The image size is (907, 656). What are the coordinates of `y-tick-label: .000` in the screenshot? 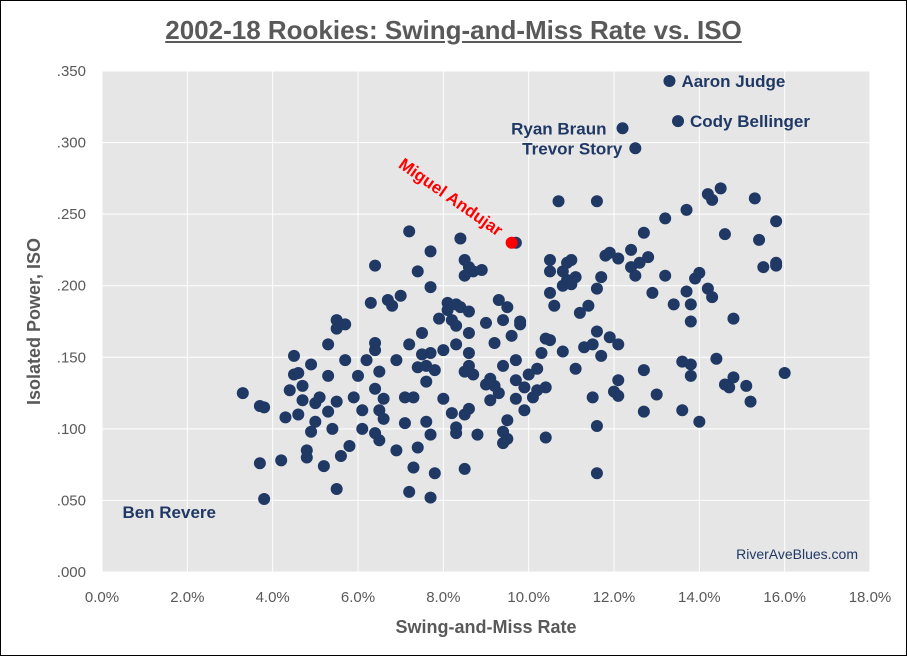 It's located at (71, 572).